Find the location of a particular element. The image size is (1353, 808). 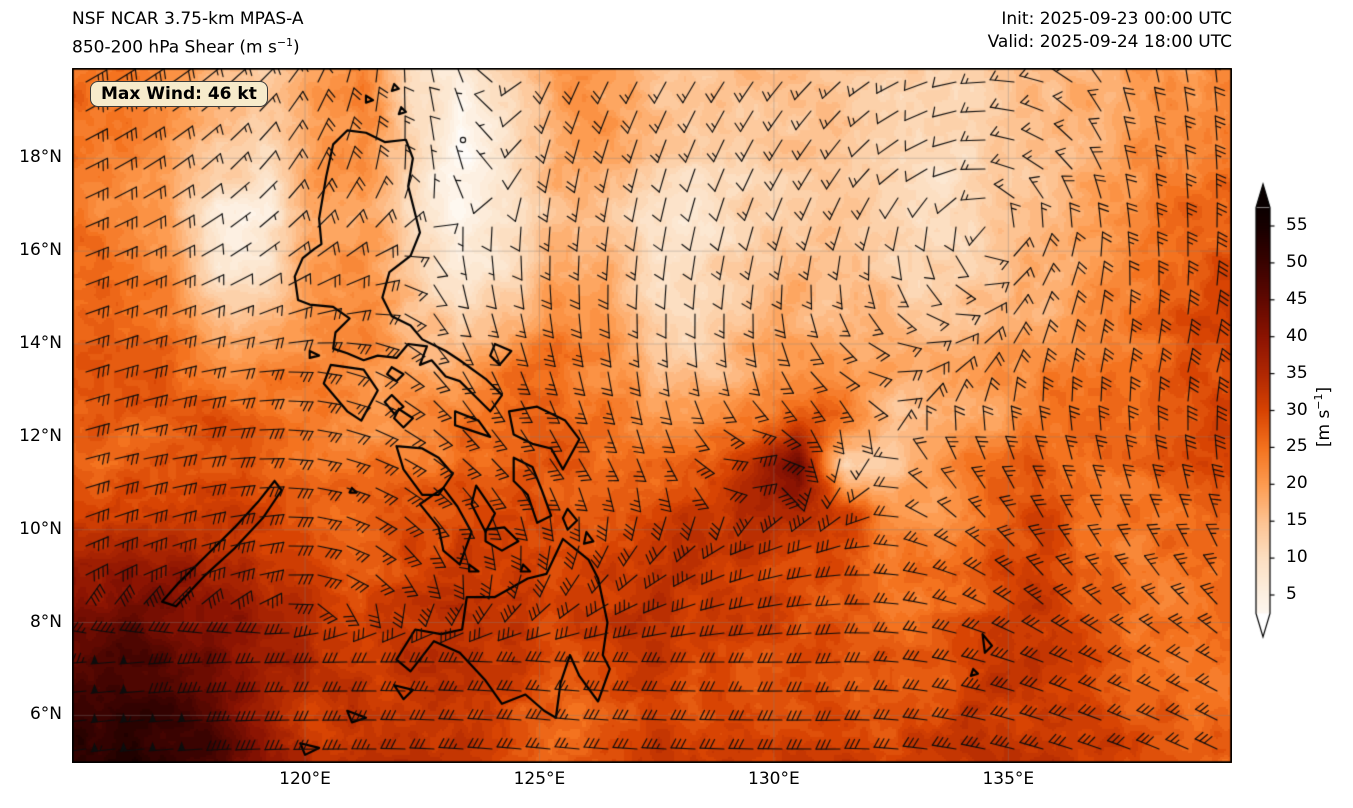

valid-time-label: Valid: 2025-09-24 18:00 UTC is located at coordinates (1109, 42).